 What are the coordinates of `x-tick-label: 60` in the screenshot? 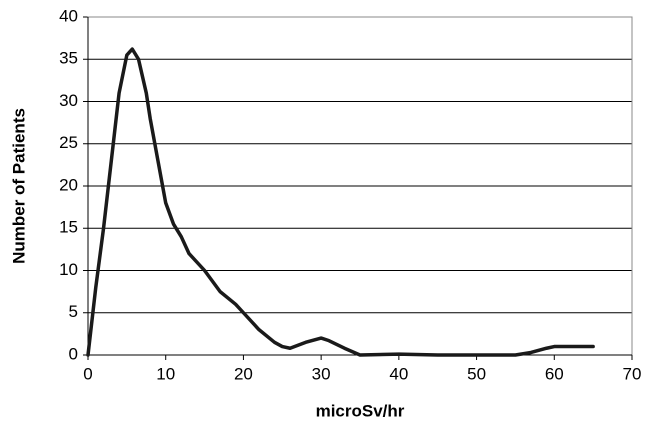 It's located at (554, 373).